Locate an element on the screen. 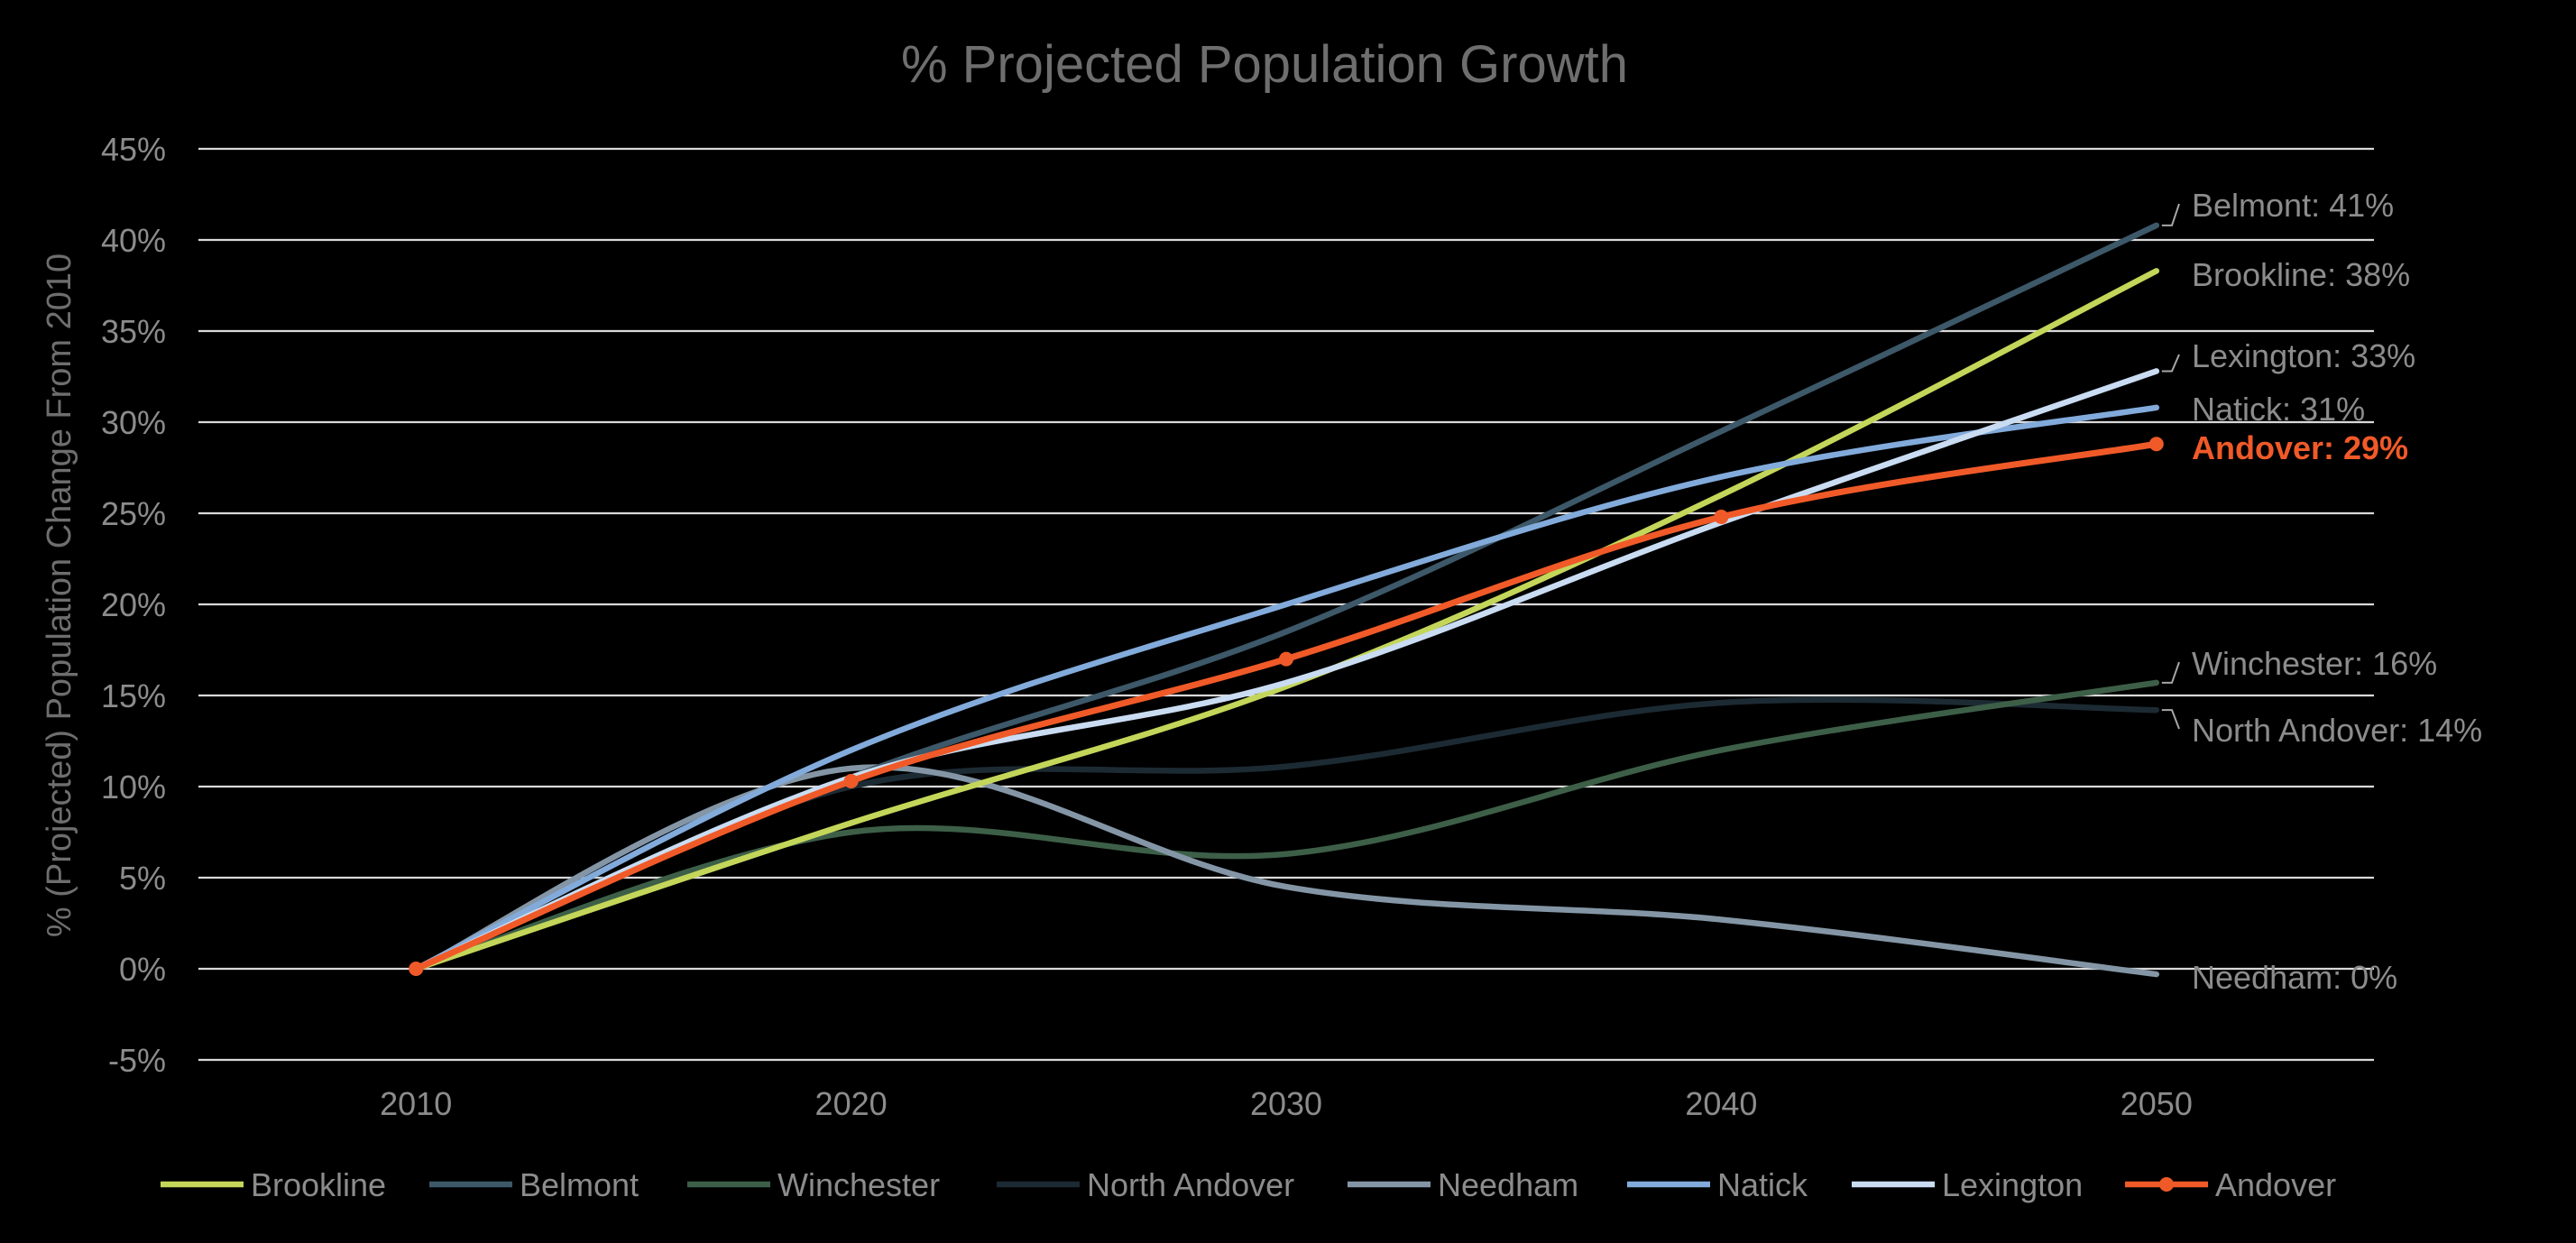  legend-item-natick: Natick is located at coordinates (1717, 1184).